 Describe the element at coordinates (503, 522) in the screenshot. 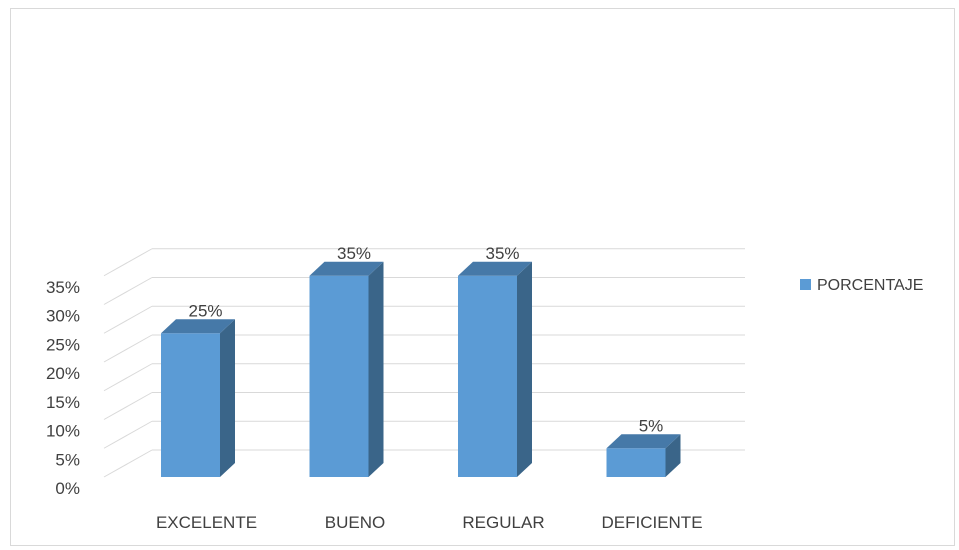

I see `x-category-label: REGULAR` at that location.